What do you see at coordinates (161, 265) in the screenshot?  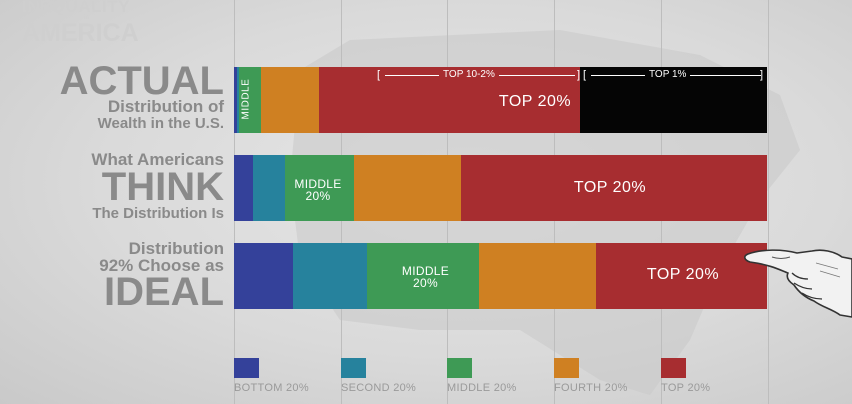 I see `row-label-ideal-line2: 92% Choose as` at bounding box center [161, 265].